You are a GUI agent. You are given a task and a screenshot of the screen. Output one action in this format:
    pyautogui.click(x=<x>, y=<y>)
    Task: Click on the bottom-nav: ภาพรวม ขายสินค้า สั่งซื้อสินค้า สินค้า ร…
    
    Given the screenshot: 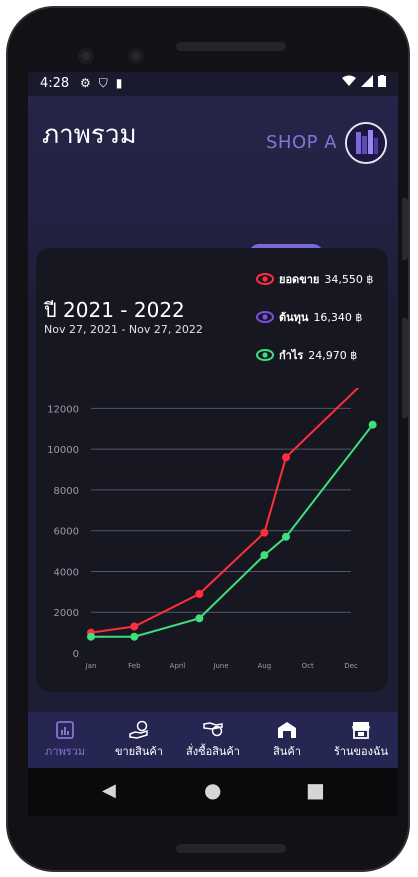 What is the action you would take?
    pyautogui.click(x=213, y=740)
    